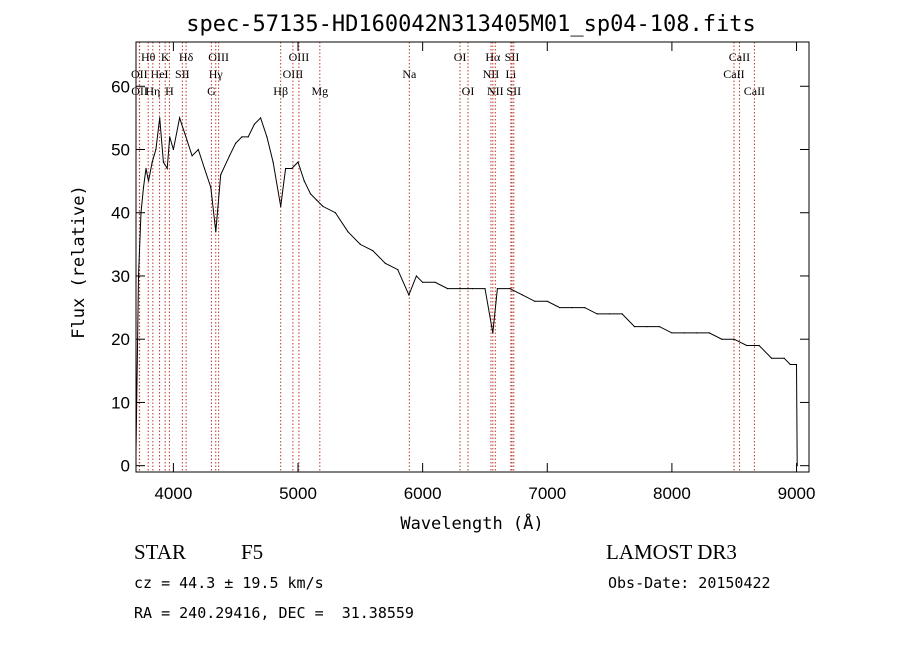 This screenshot has height=649, width=900. What do you see at coordinates (120, 150) in the screenshot?
I see `y-tick-label-5: 50` at bounding box center [120, 150].